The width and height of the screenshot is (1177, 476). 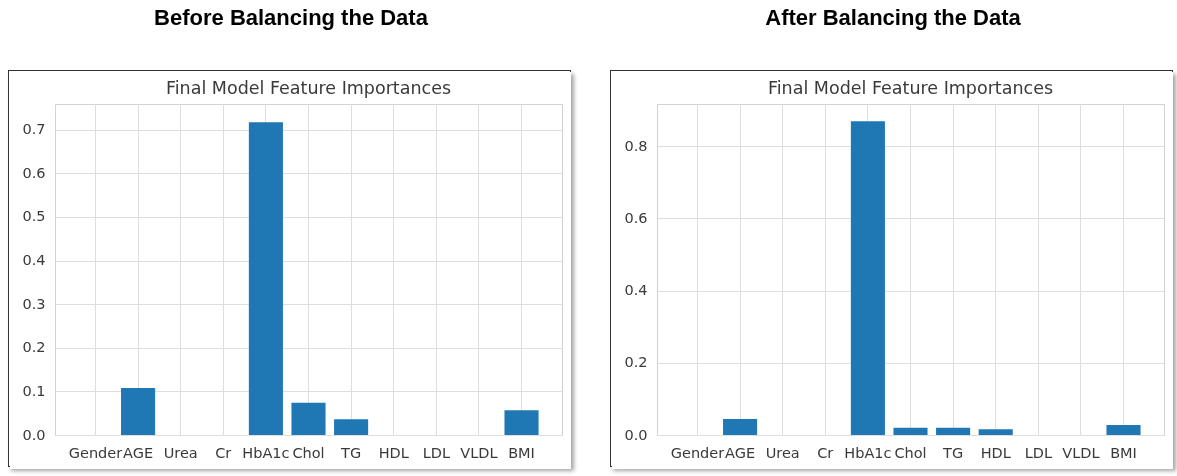 What do you see at coordinates (33, 215) in the screenshot?
I see `y-tick-label: 0.5` at bounding box center [33, 215].